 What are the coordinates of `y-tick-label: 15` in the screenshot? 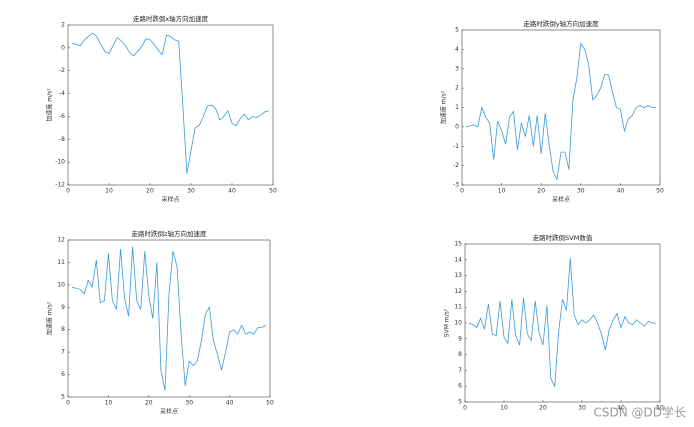 It's located at (458, 244).